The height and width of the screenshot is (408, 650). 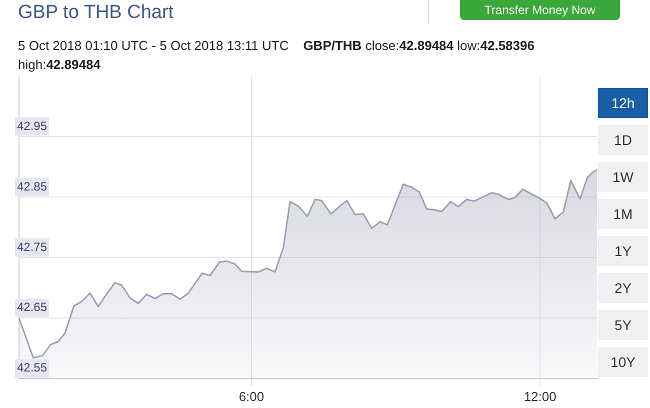 What do you see at coordinates (623, 177) in the screenshot?
I see `text: 1W` at bounding box center [623, 177].